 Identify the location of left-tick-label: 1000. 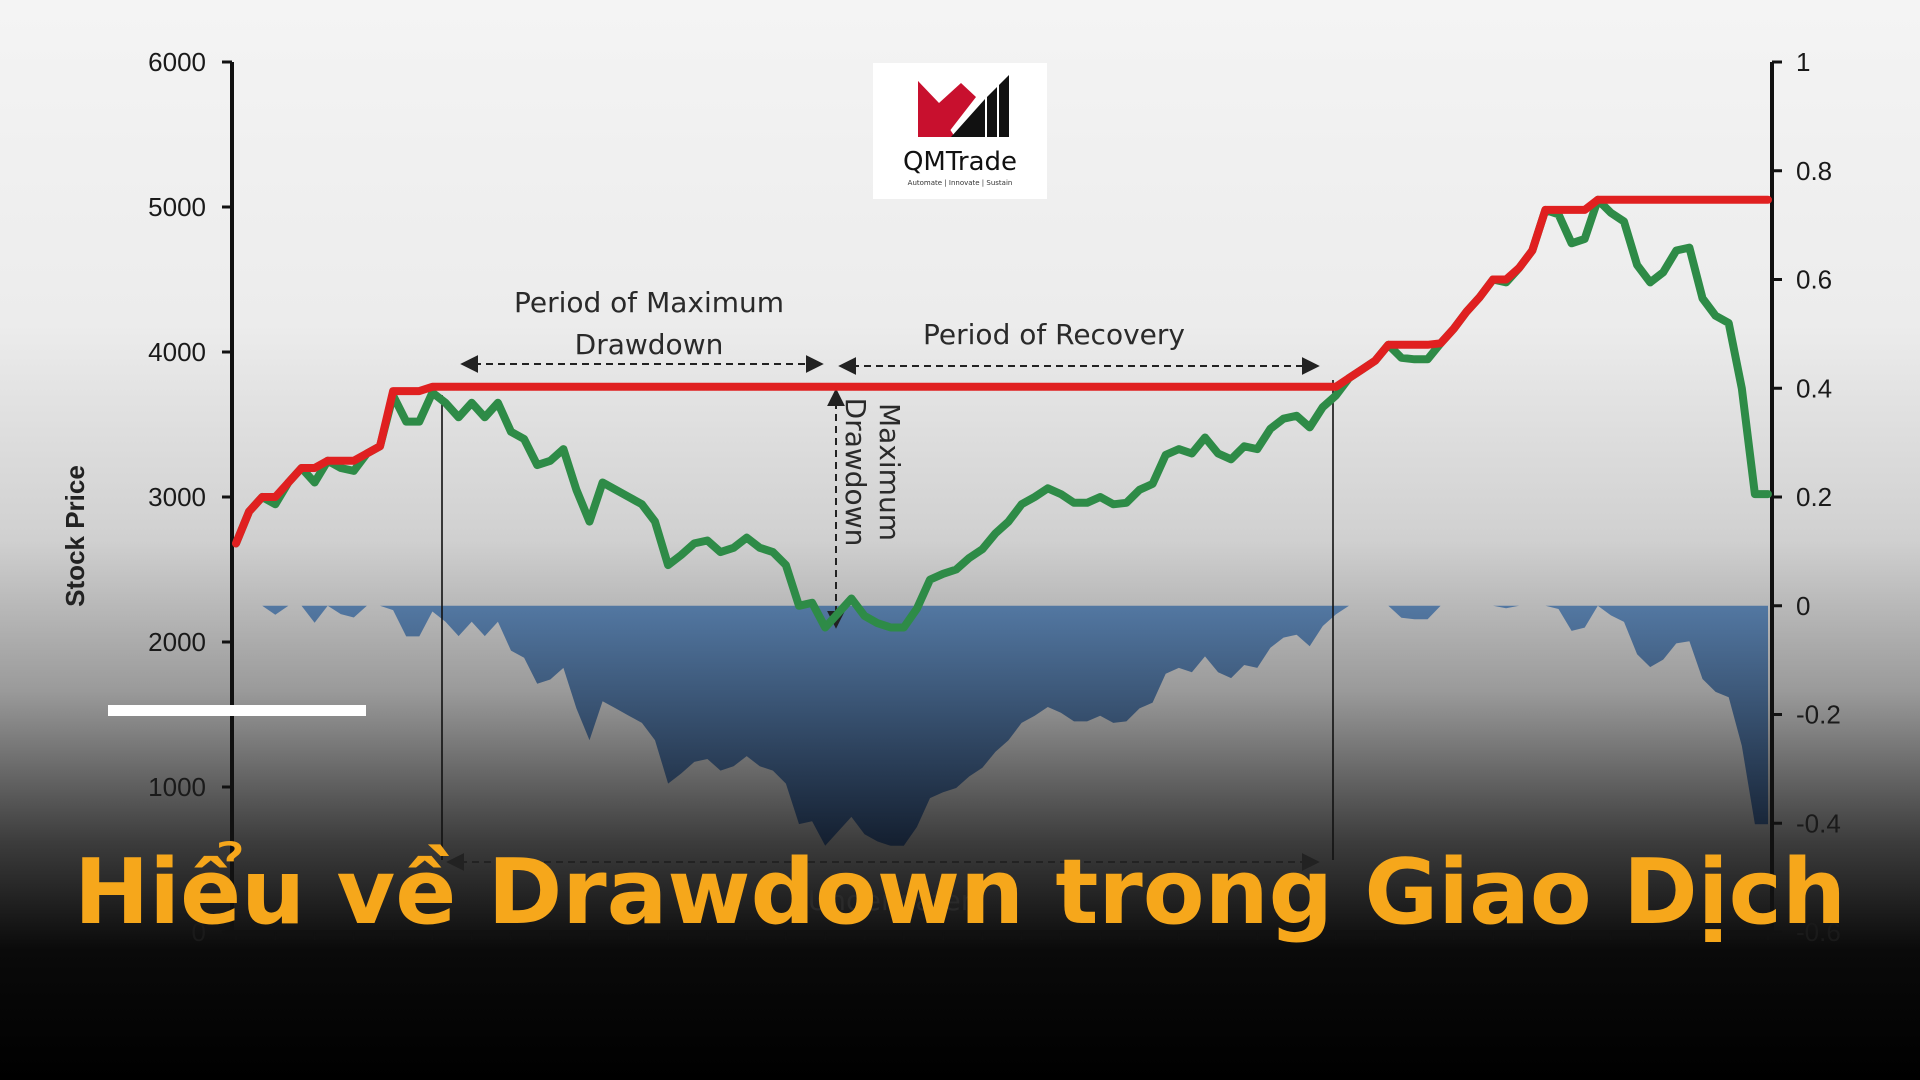
(177, 787).